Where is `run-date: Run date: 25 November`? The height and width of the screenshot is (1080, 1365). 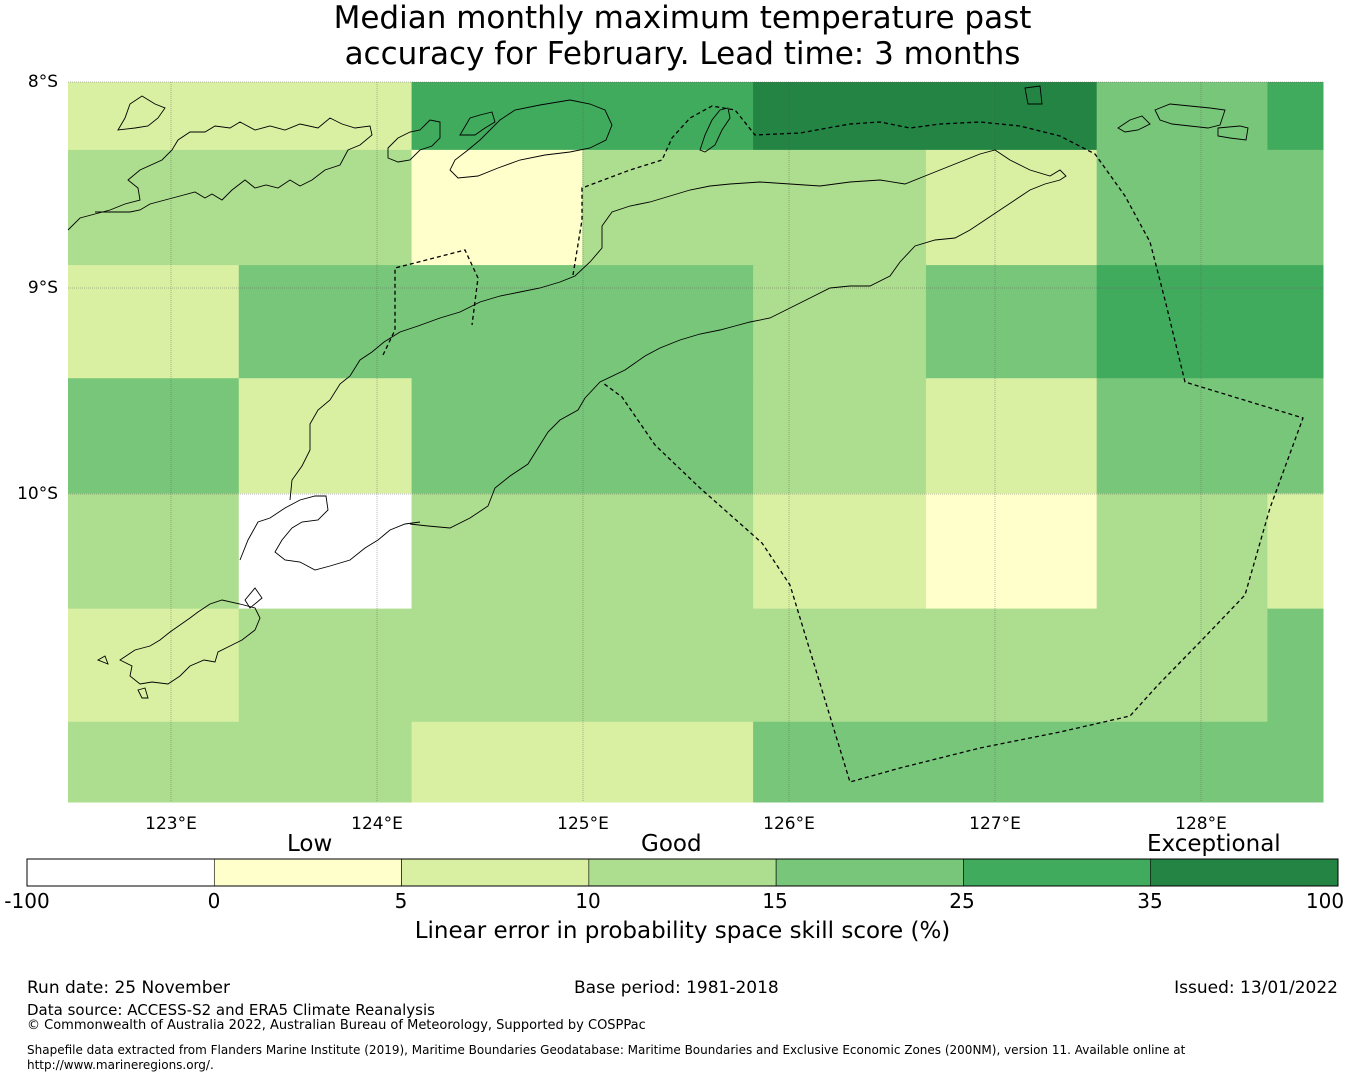
run-date: Run date: 25 November is located at coordinates (128, 988).